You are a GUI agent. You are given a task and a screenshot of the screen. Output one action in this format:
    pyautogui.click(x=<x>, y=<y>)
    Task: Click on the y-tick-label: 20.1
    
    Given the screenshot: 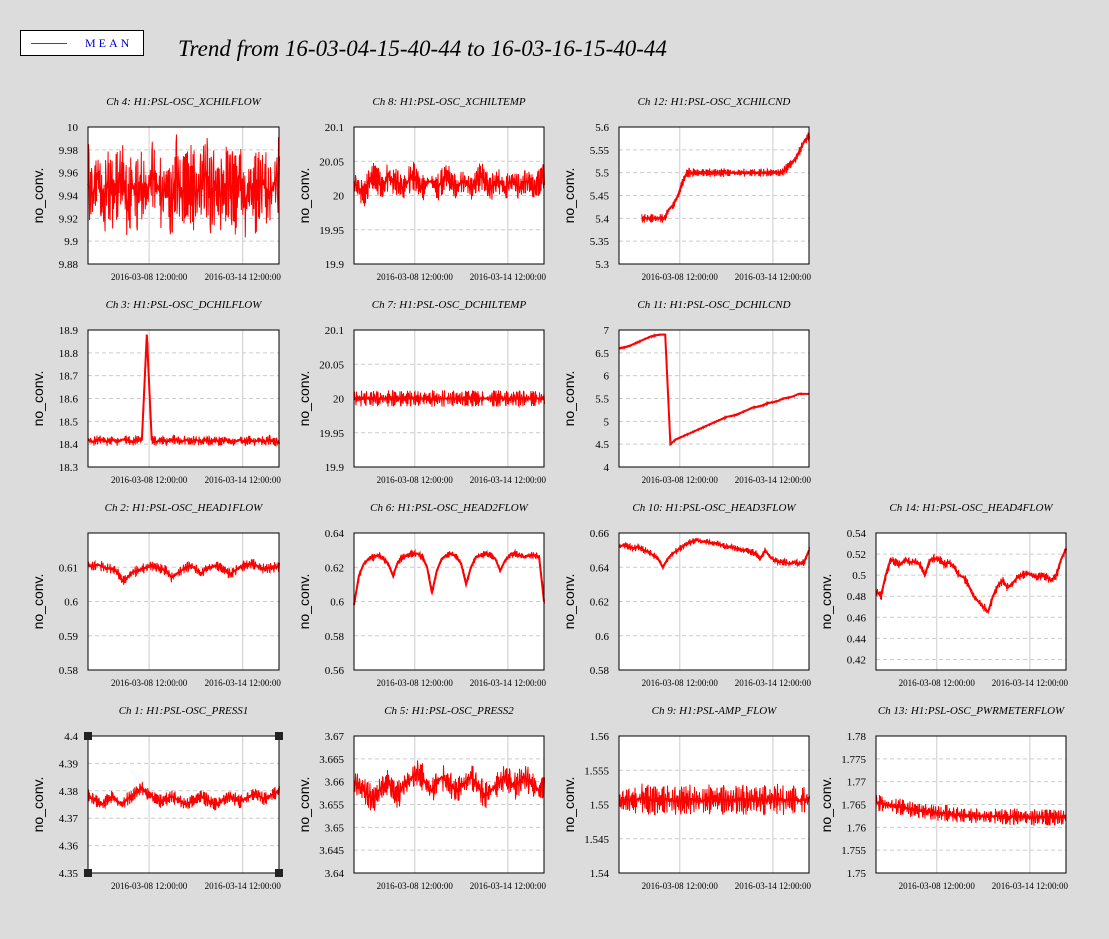 What is the action you would take?
    pyautogui.click(x=334, y=128)
    